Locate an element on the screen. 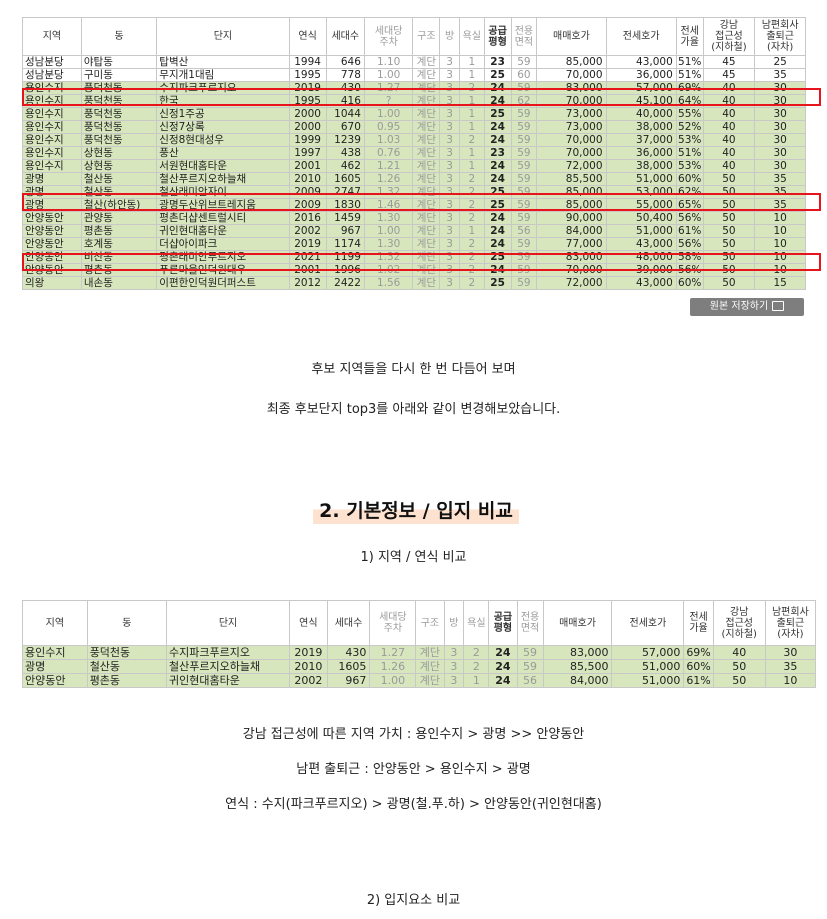 The width and height of the screenshot is (827, 919). cell-sale: 84,000 is located at coordinates (571, 231).